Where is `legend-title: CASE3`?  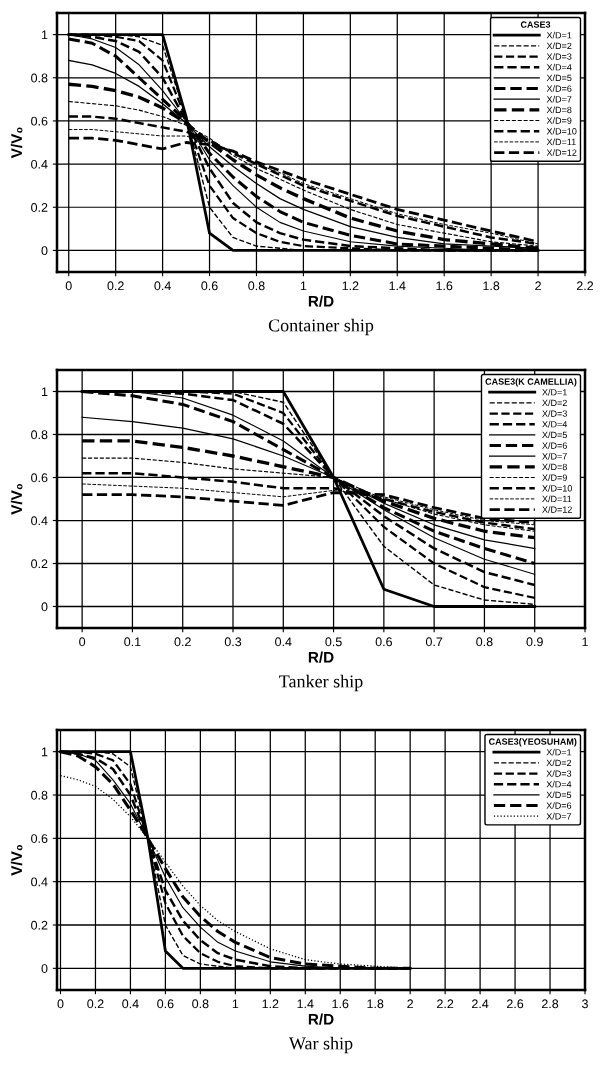
legend-title: CASE3 is located at coordinates (535, 24).